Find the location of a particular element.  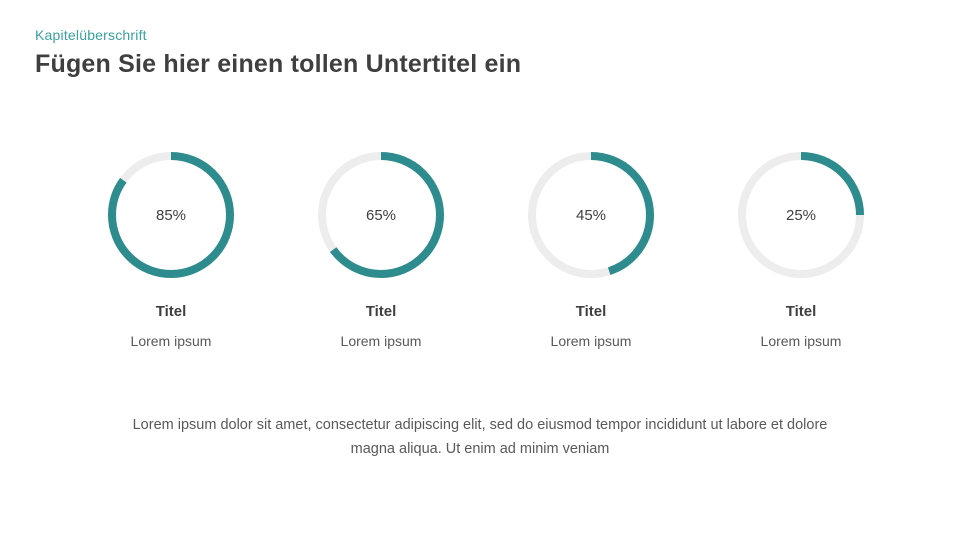

donut-percent-label: 85% is located at coordinates (171, 215).